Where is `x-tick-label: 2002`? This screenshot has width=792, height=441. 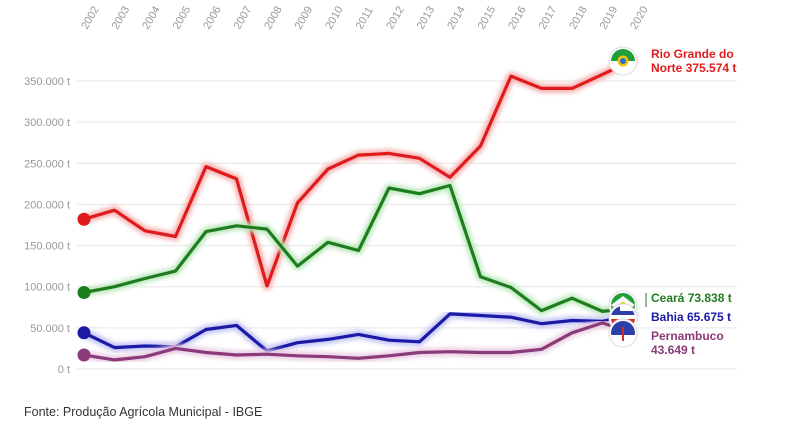 x-tick-label: 2002 is located at coordinates (90, 17).